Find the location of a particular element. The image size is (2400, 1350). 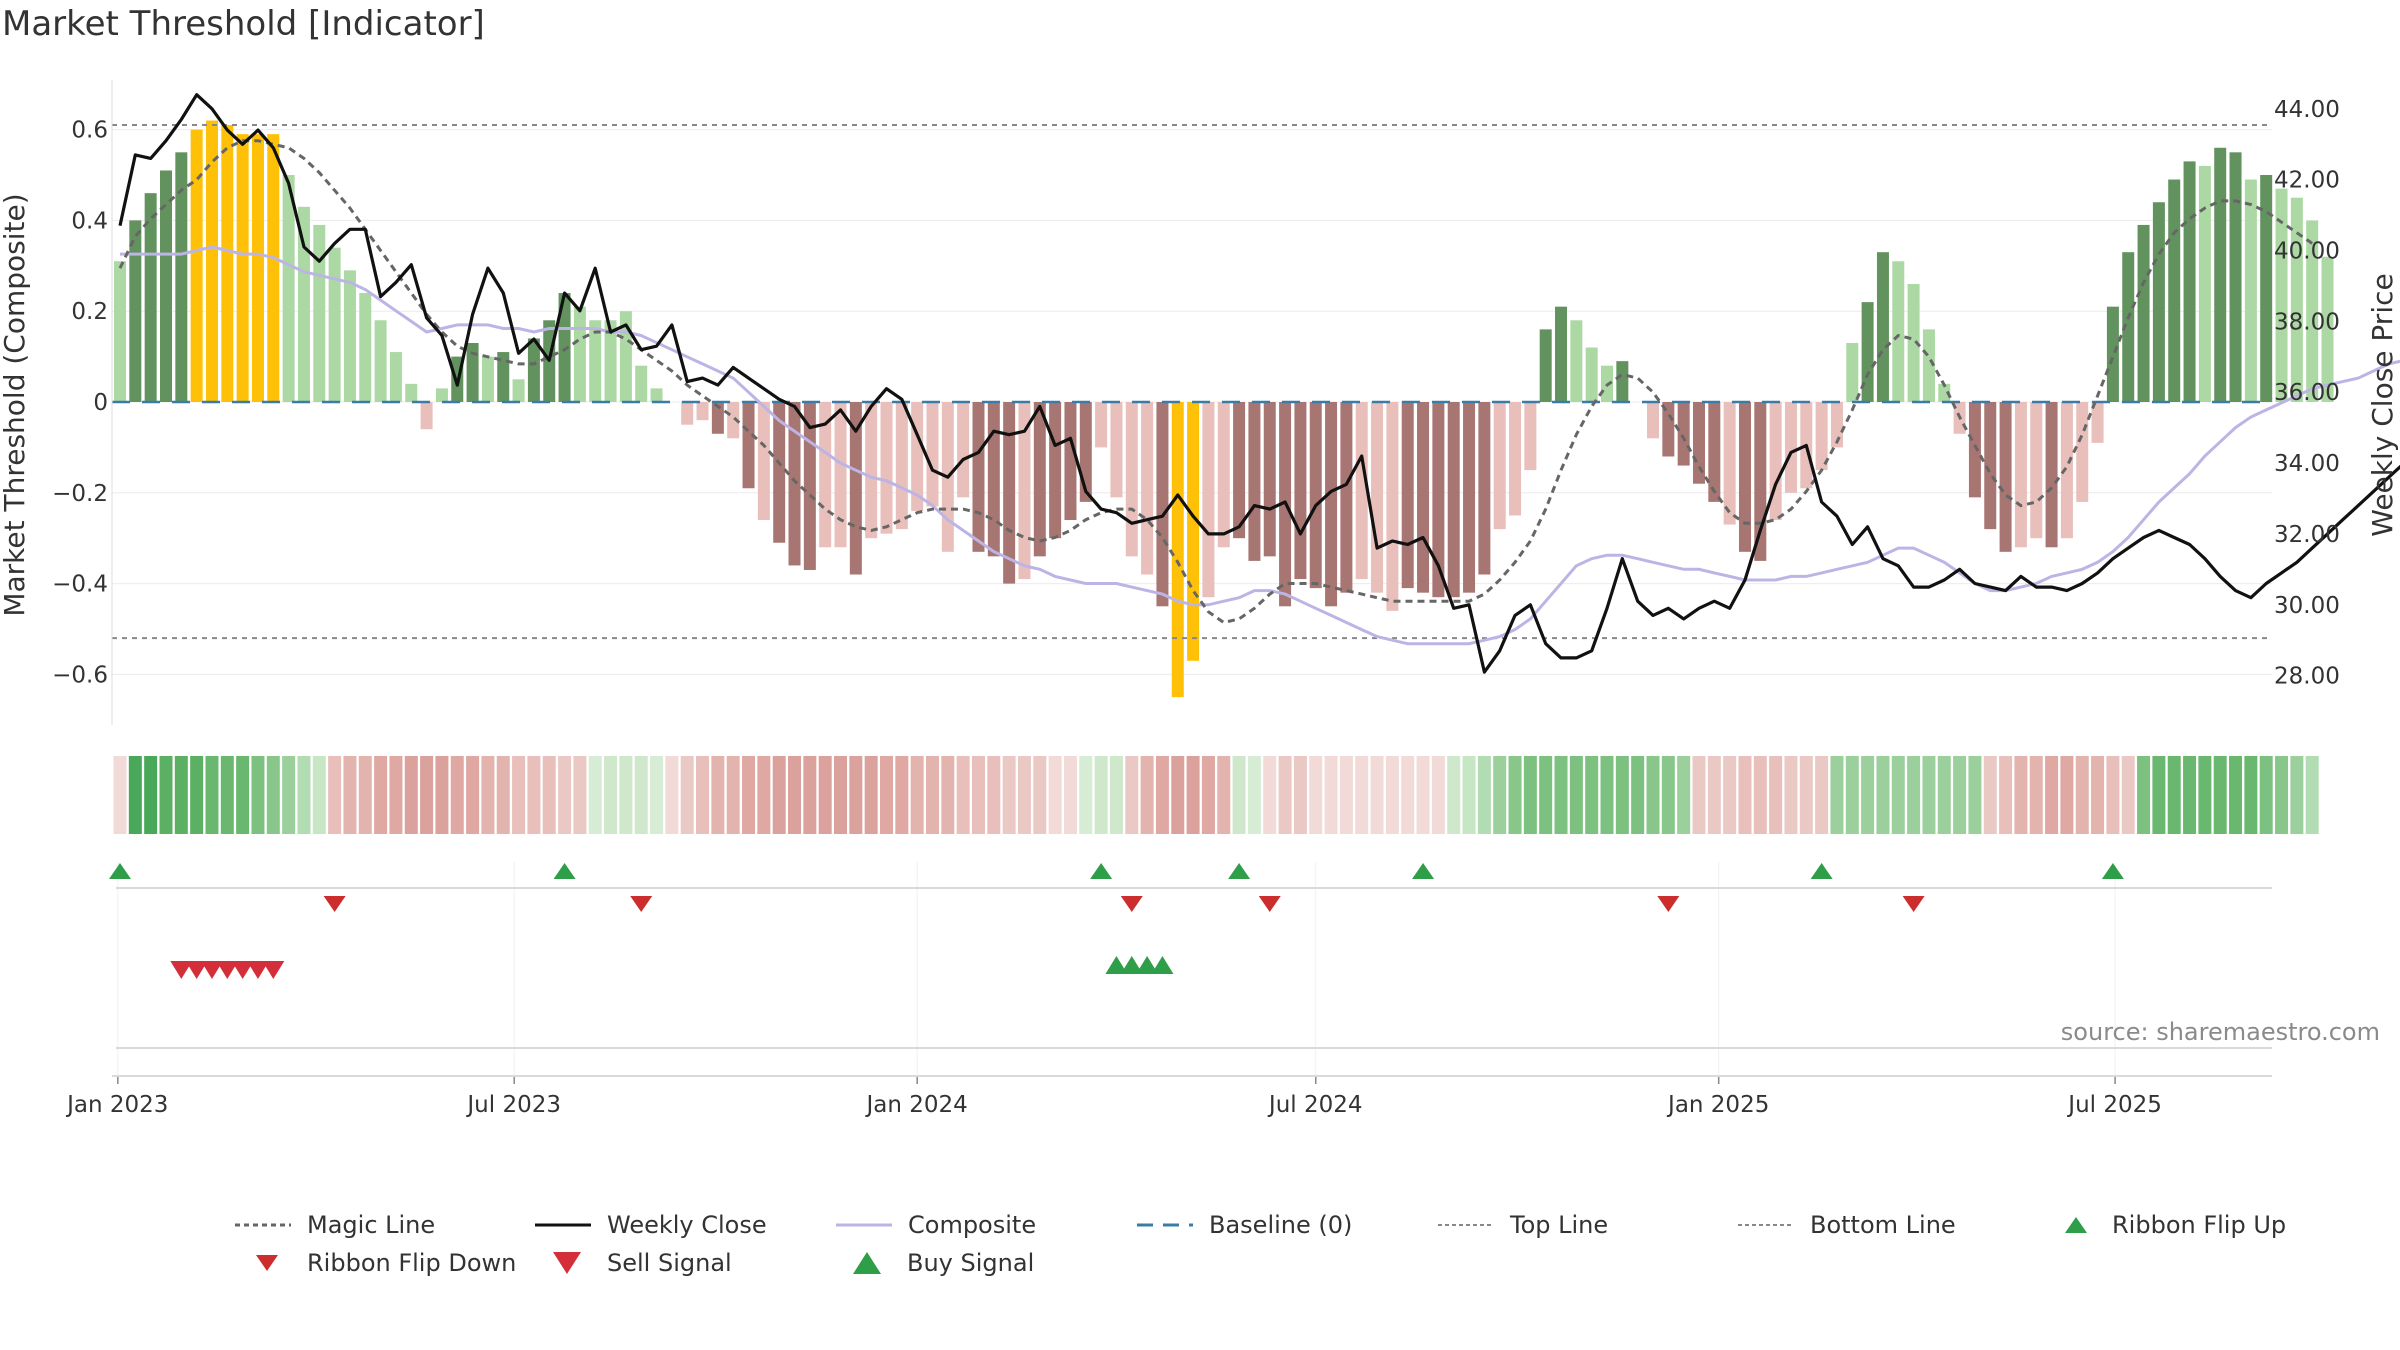

x-tick-label: Jul 2023 is located at coordinates (513, 1105).